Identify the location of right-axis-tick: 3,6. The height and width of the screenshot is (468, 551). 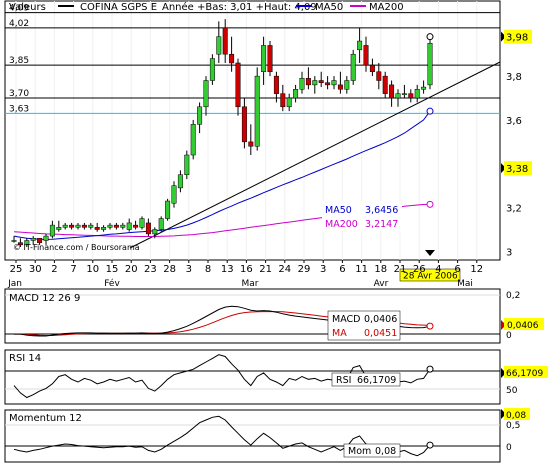
(514, 121).